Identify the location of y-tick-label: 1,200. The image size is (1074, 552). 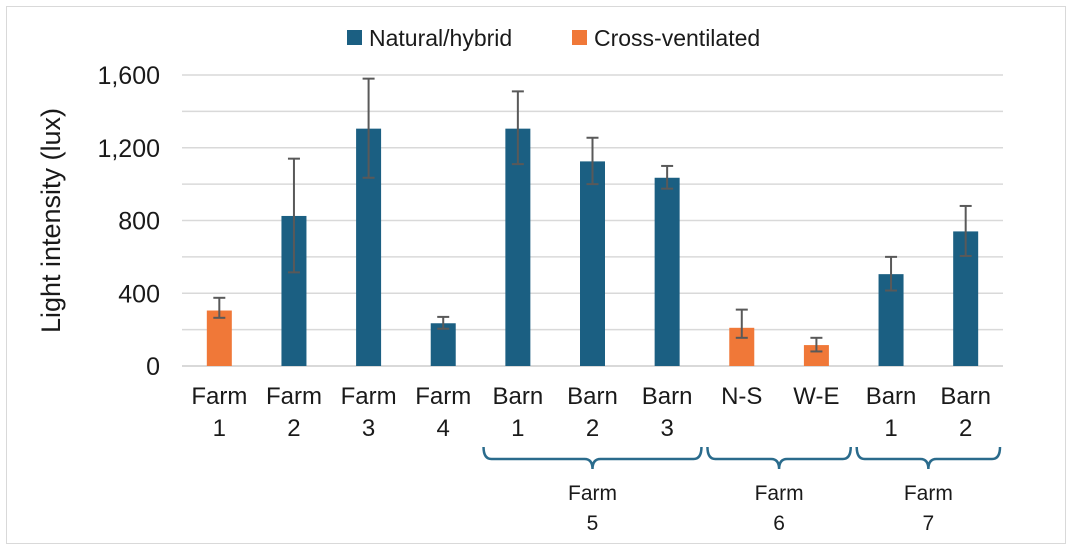
(128, 149).